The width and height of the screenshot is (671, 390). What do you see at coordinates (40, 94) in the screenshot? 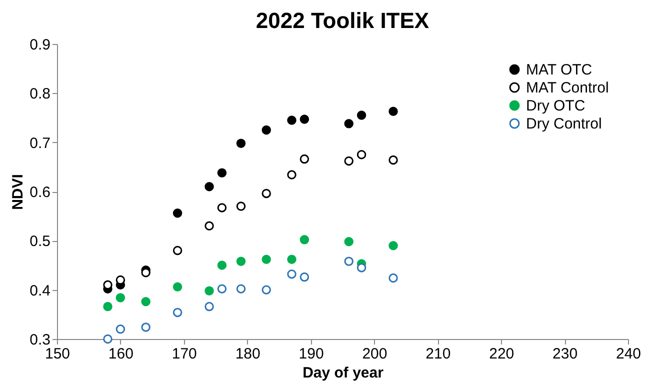
I see `y-tick-label: 0.8` at bounding box center [40, 94].